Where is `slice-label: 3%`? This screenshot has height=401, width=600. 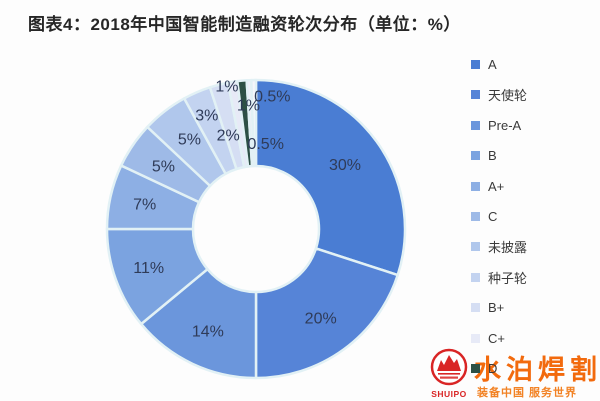
slice-label: 3% is located at coordinates (206, 116).